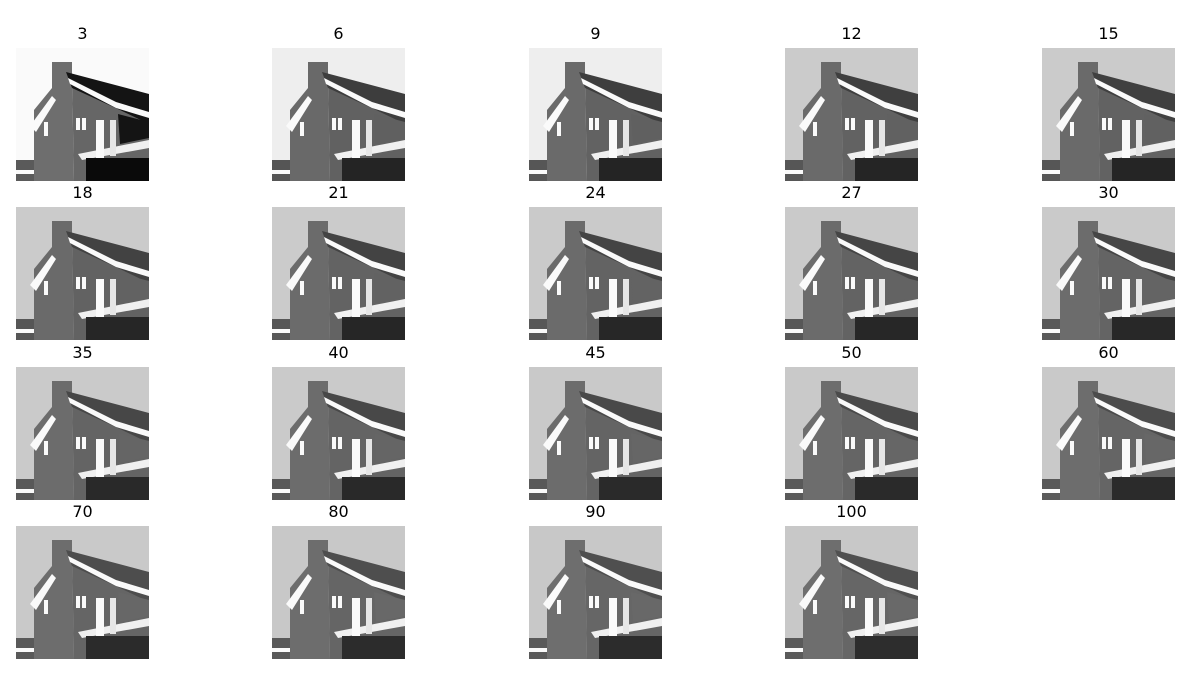 This screenshot has height=674, width=1199. I want to click on panel-title: 21, so click(338, 192).